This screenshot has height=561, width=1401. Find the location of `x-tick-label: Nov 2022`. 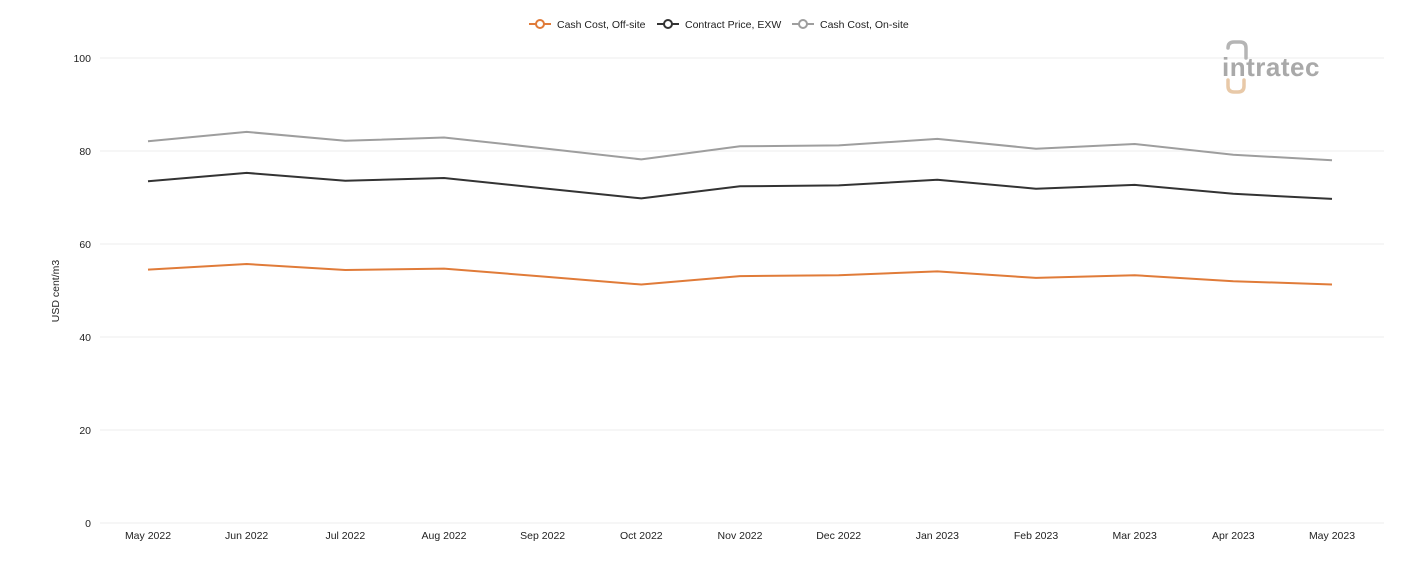

x-tick-label: Nov 2022 is located at coordinates (740, 536).